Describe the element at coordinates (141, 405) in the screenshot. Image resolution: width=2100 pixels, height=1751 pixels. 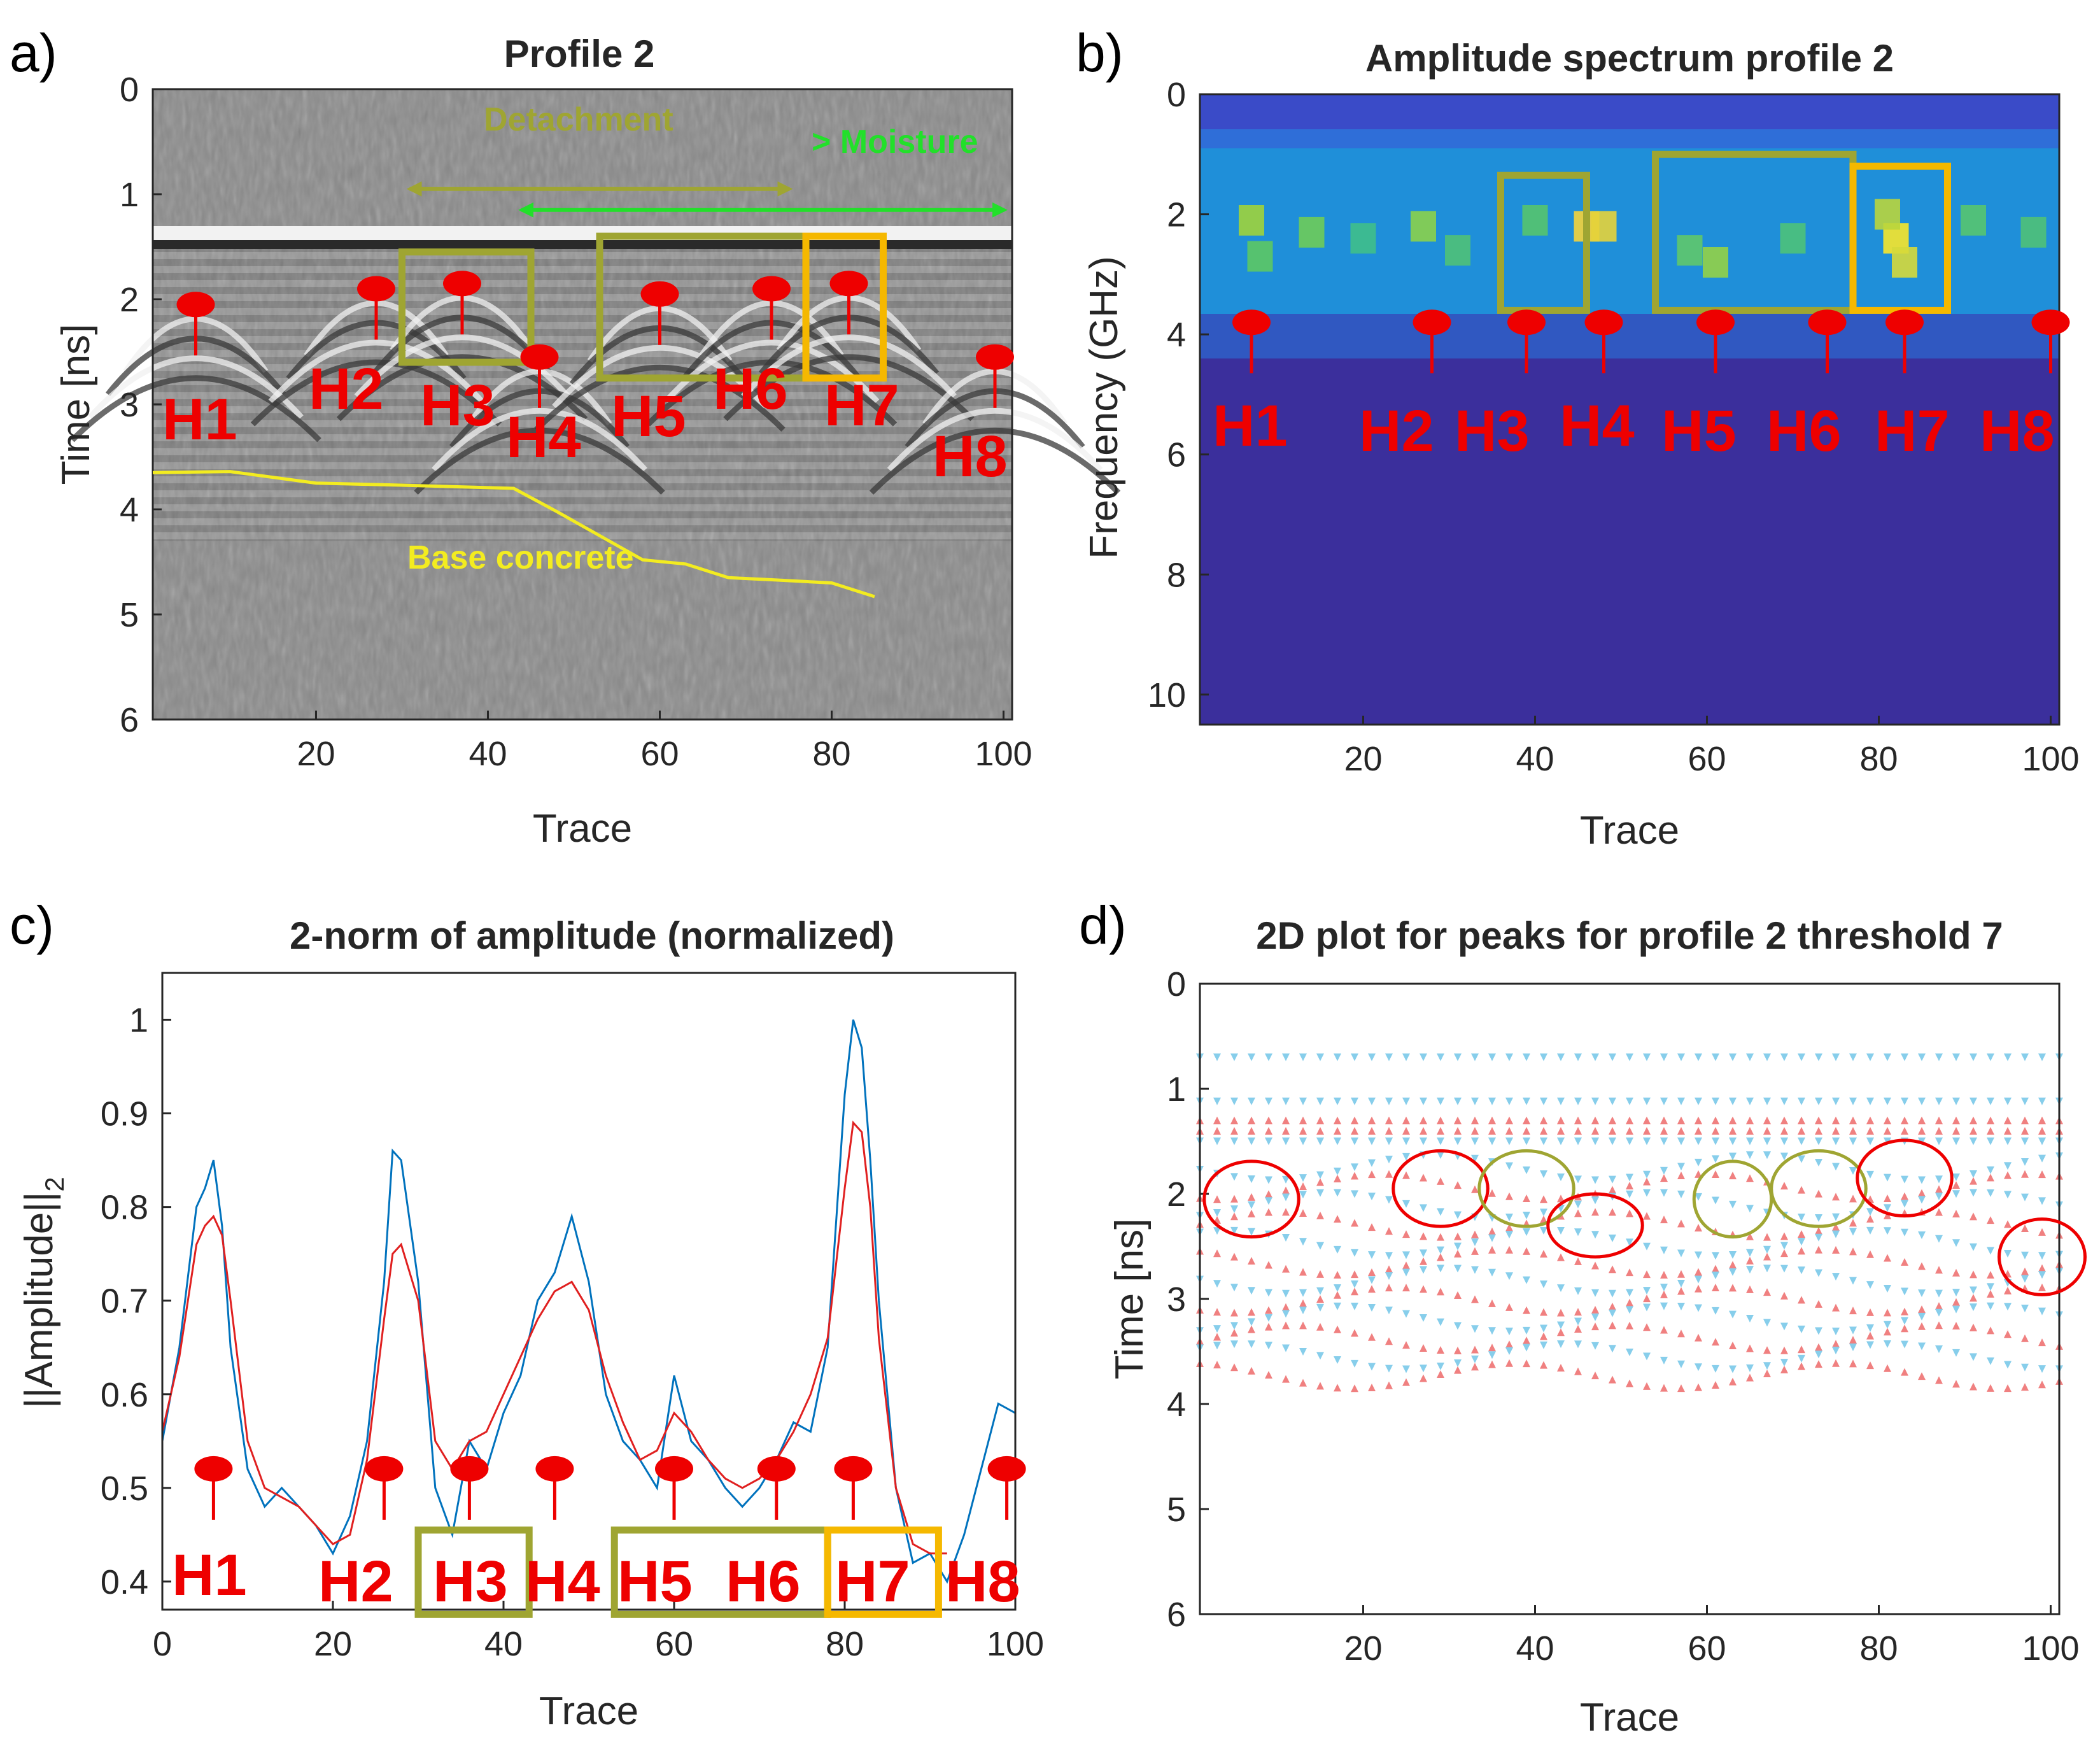
I see `panel-a-y-ticks: 0 1 2 3 4 5 6` at that location.